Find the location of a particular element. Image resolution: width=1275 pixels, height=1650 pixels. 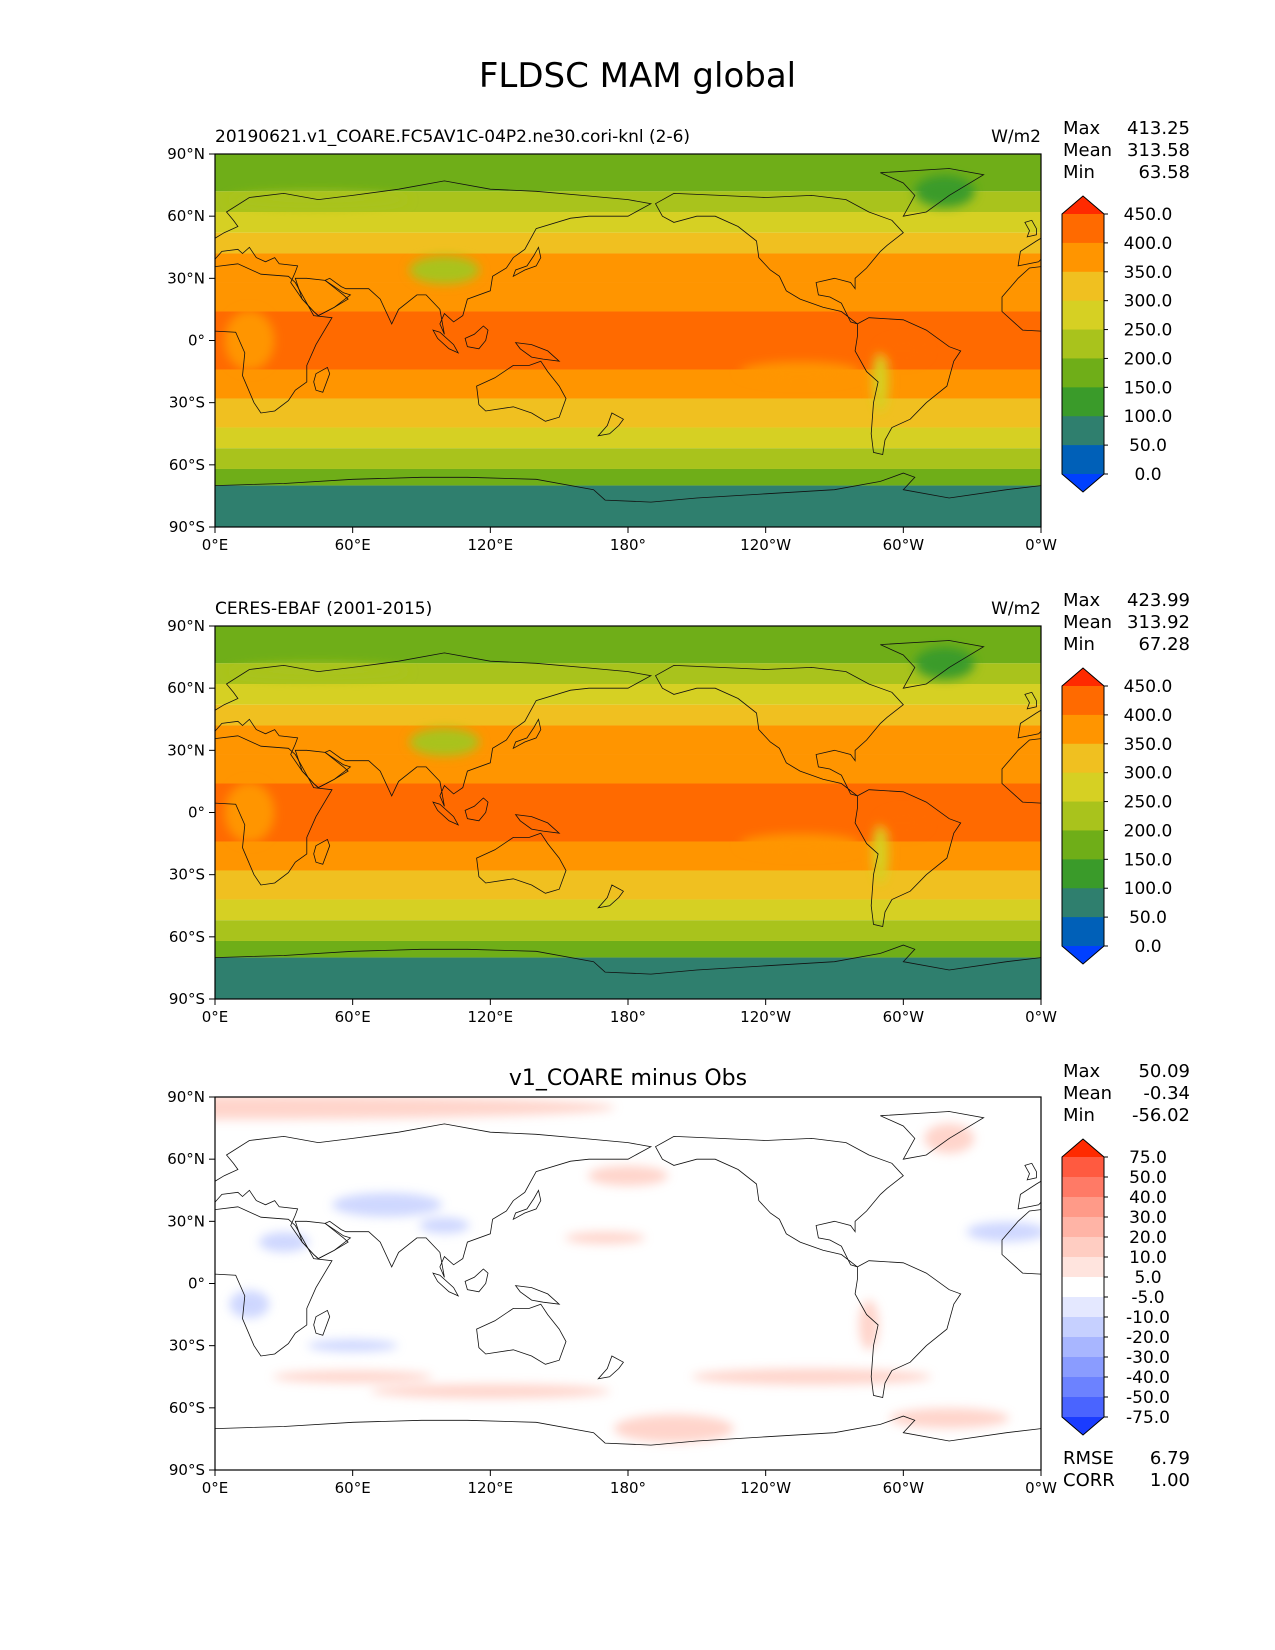

coastline-north-america is located at coordinates (38, 730).